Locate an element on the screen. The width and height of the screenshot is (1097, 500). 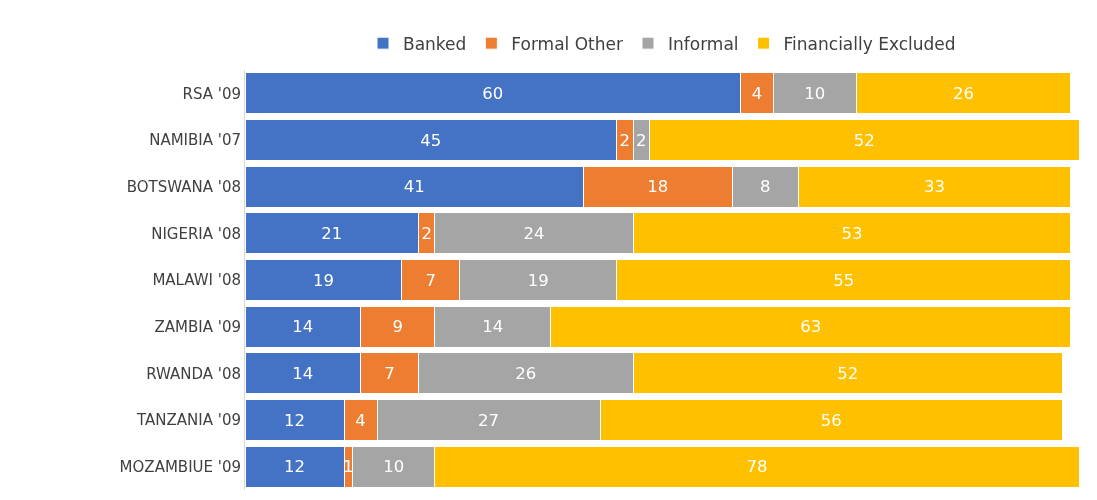
y-tick-label: NIGERIA '08 is located at coordinates (196, 233).